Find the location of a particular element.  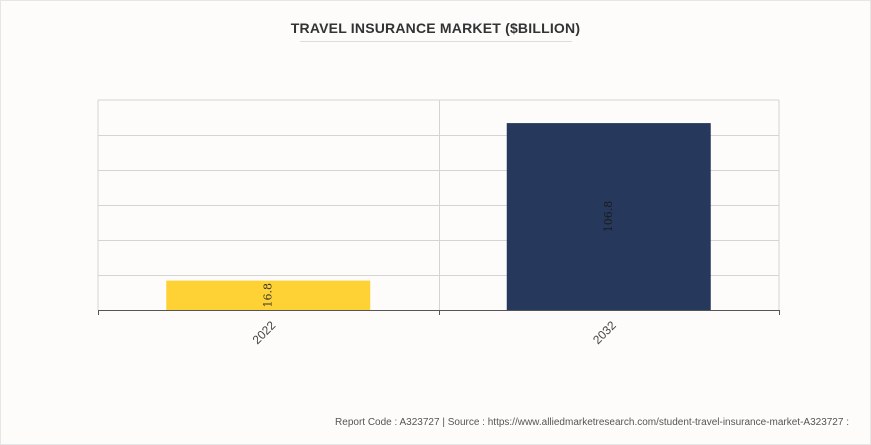

x-tick-label-2032: 2032 is located at coordinates (604, 332).